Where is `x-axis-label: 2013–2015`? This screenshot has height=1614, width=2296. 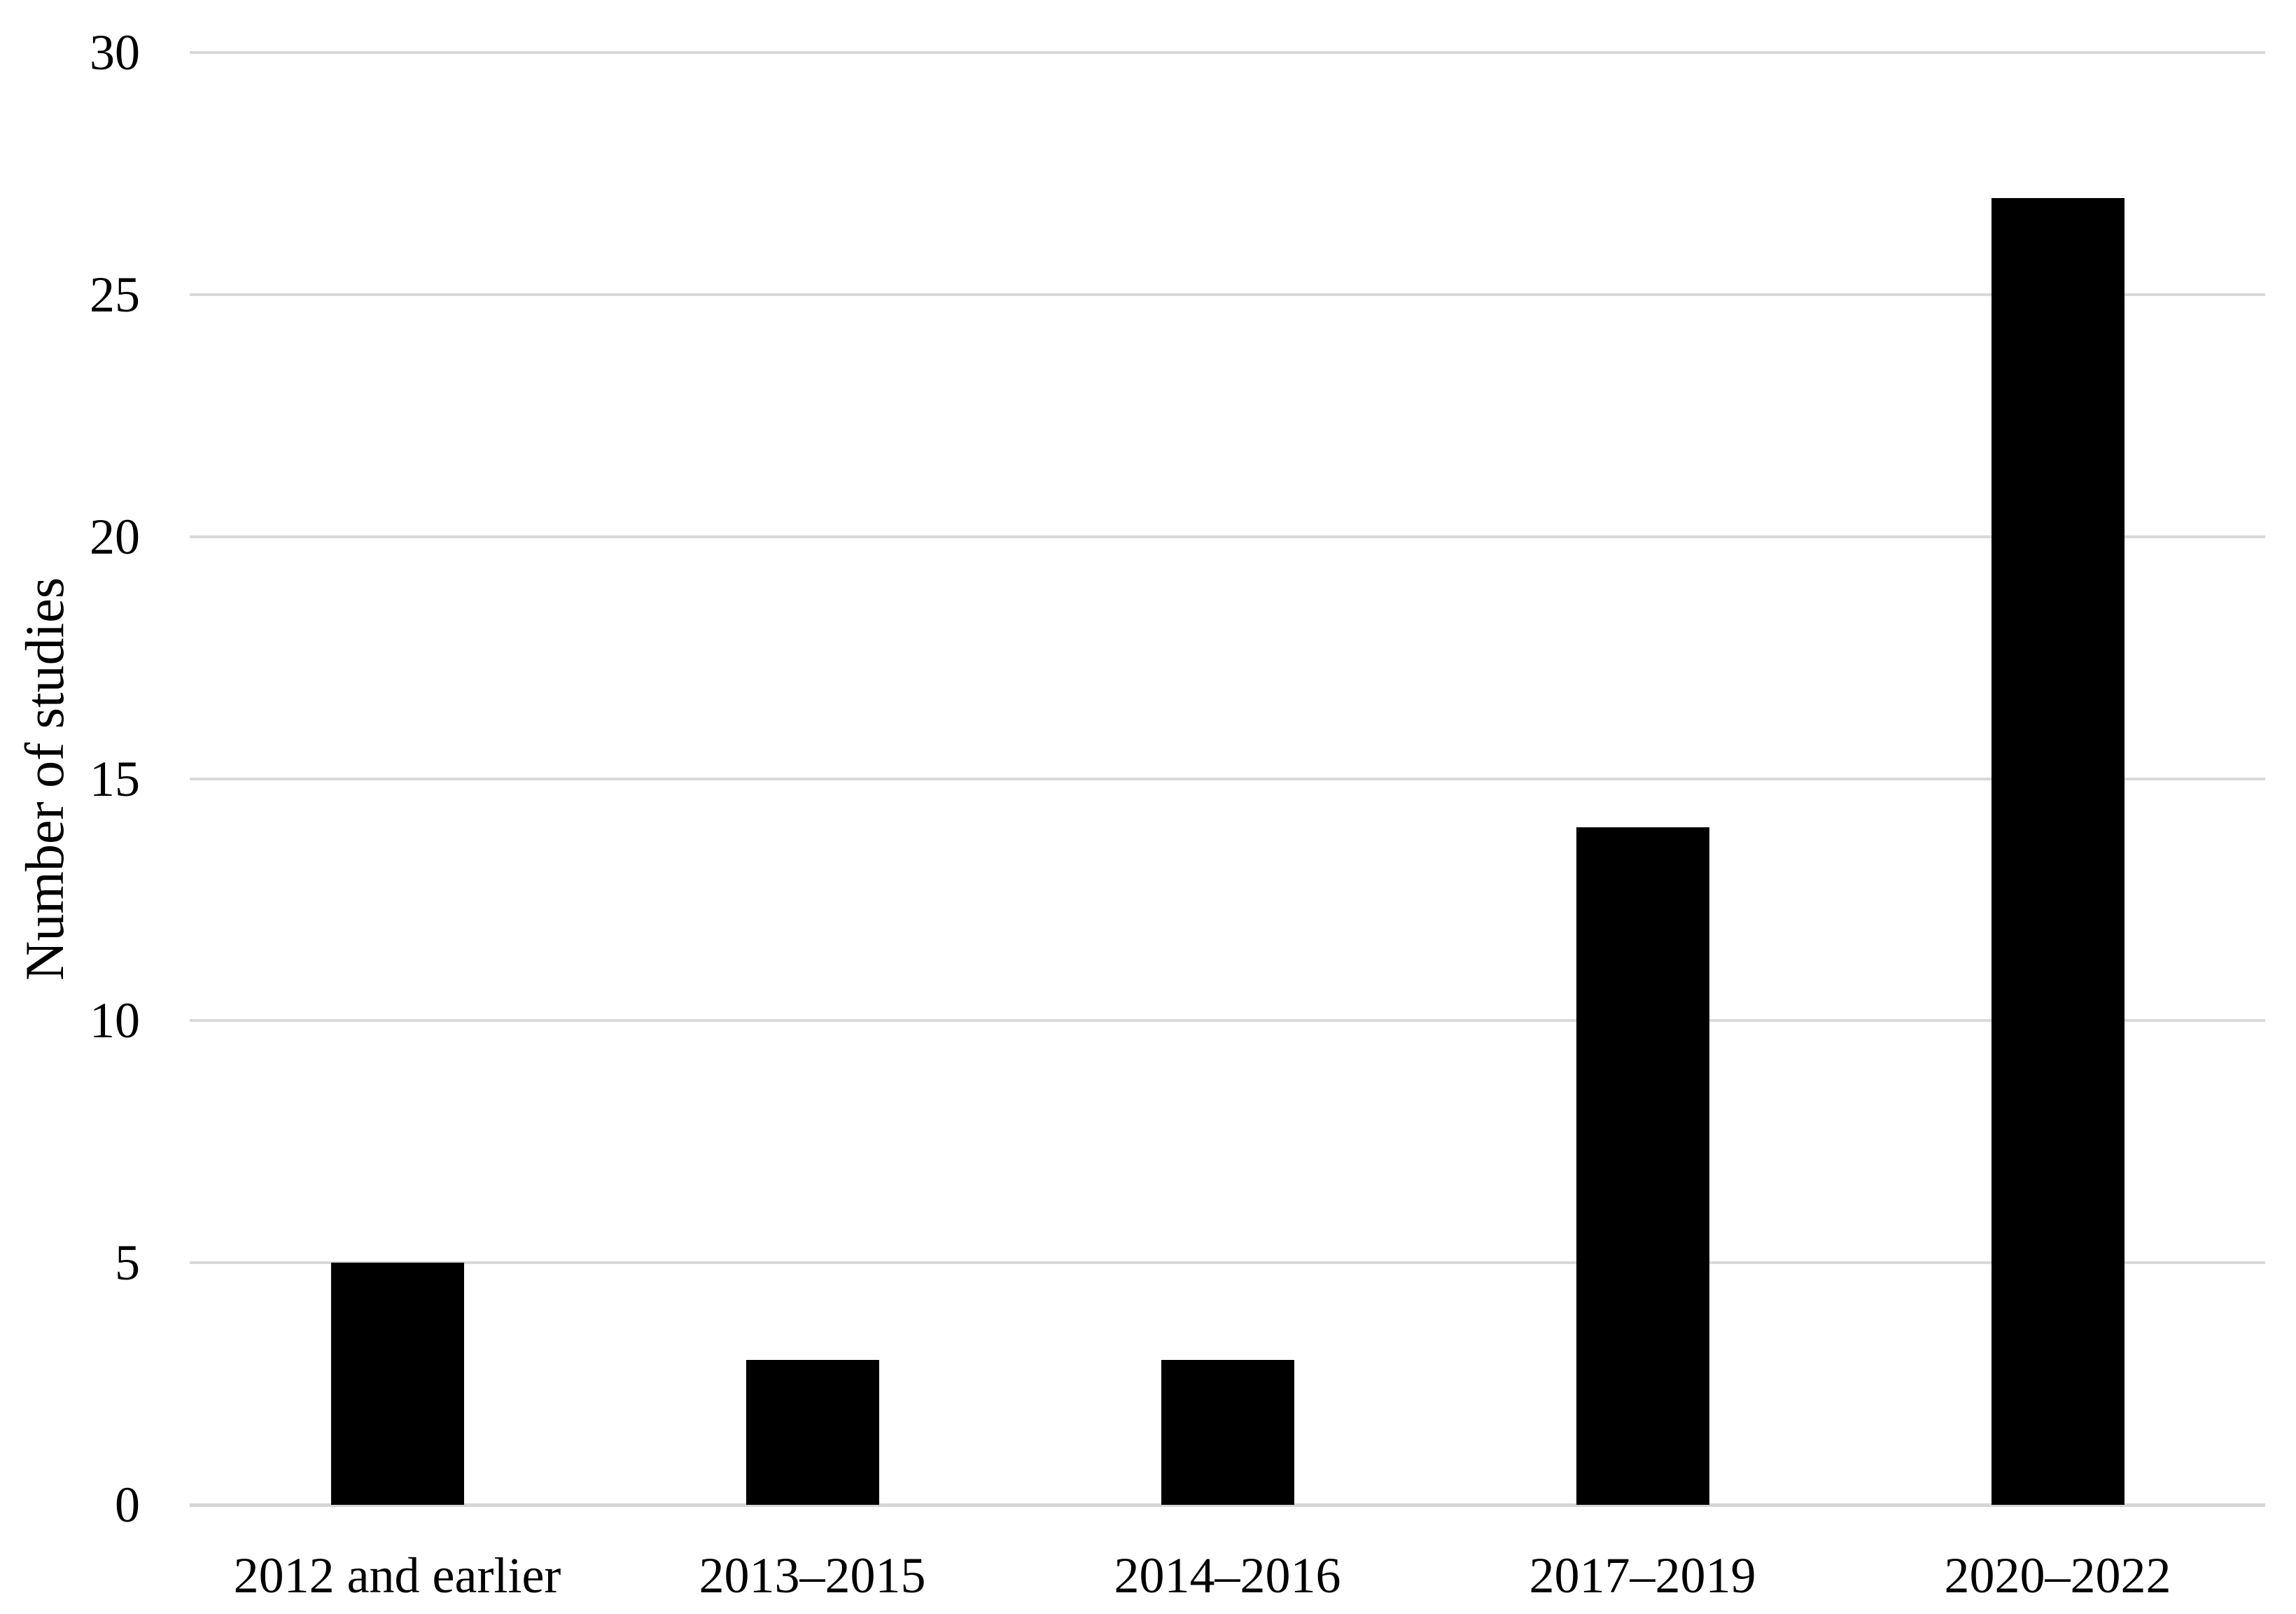 x-axis-label: 2013–2015 is located at coordinates (812, 1576).